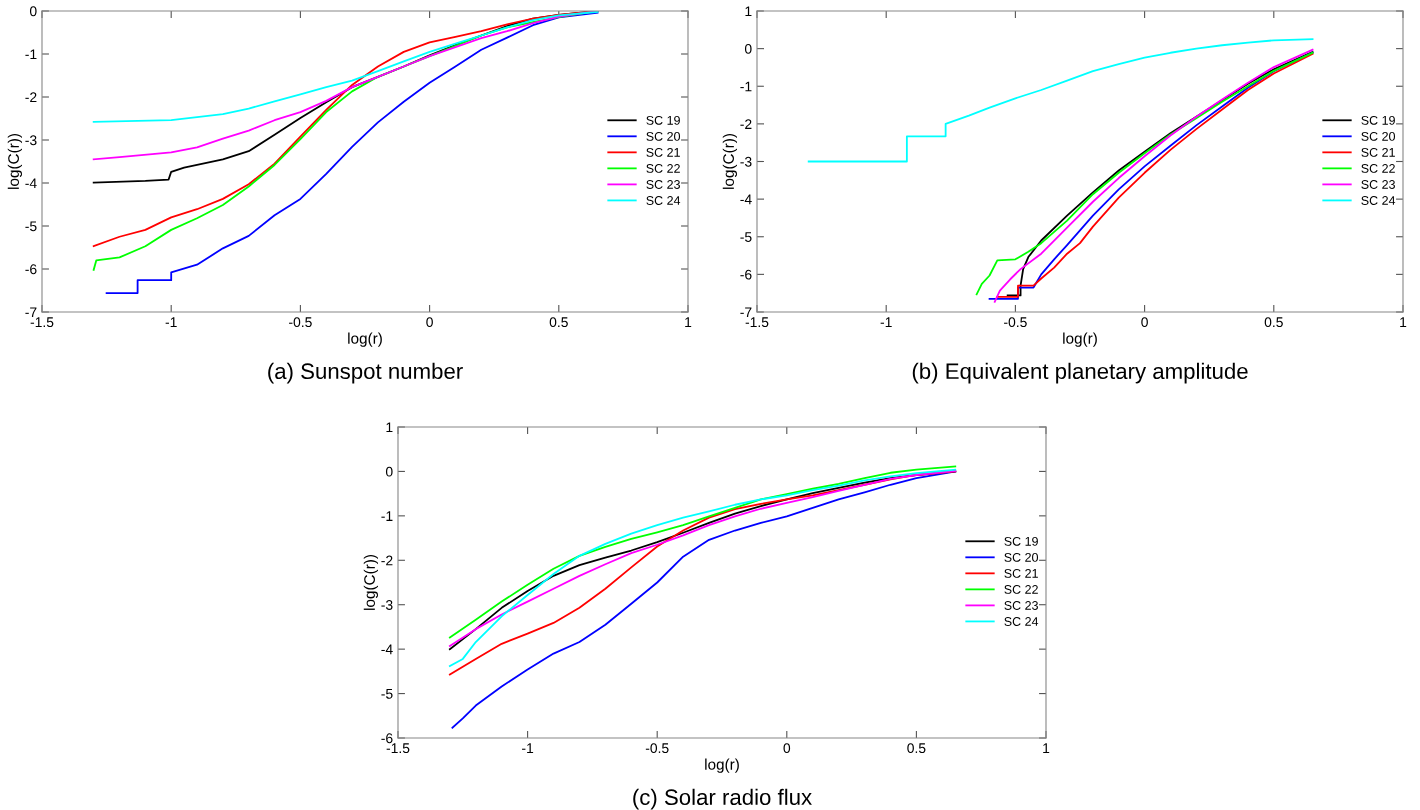  I want to click on text: (a) Sunspot number, so click(365, 373).